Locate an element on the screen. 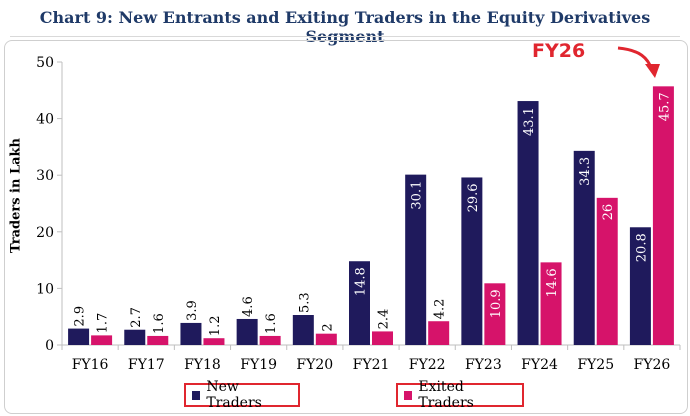  data-label: 1.2 is located at coordinates (215, 326).